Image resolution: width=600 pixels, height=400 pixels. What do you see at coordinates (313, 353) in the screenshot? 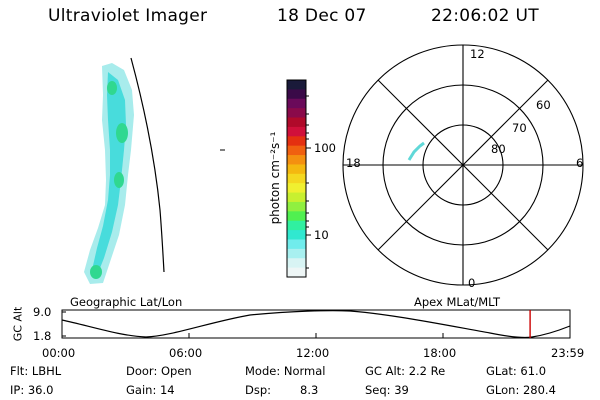
I see `xtick-1200: 12:00` at bounding box center [313, 353].